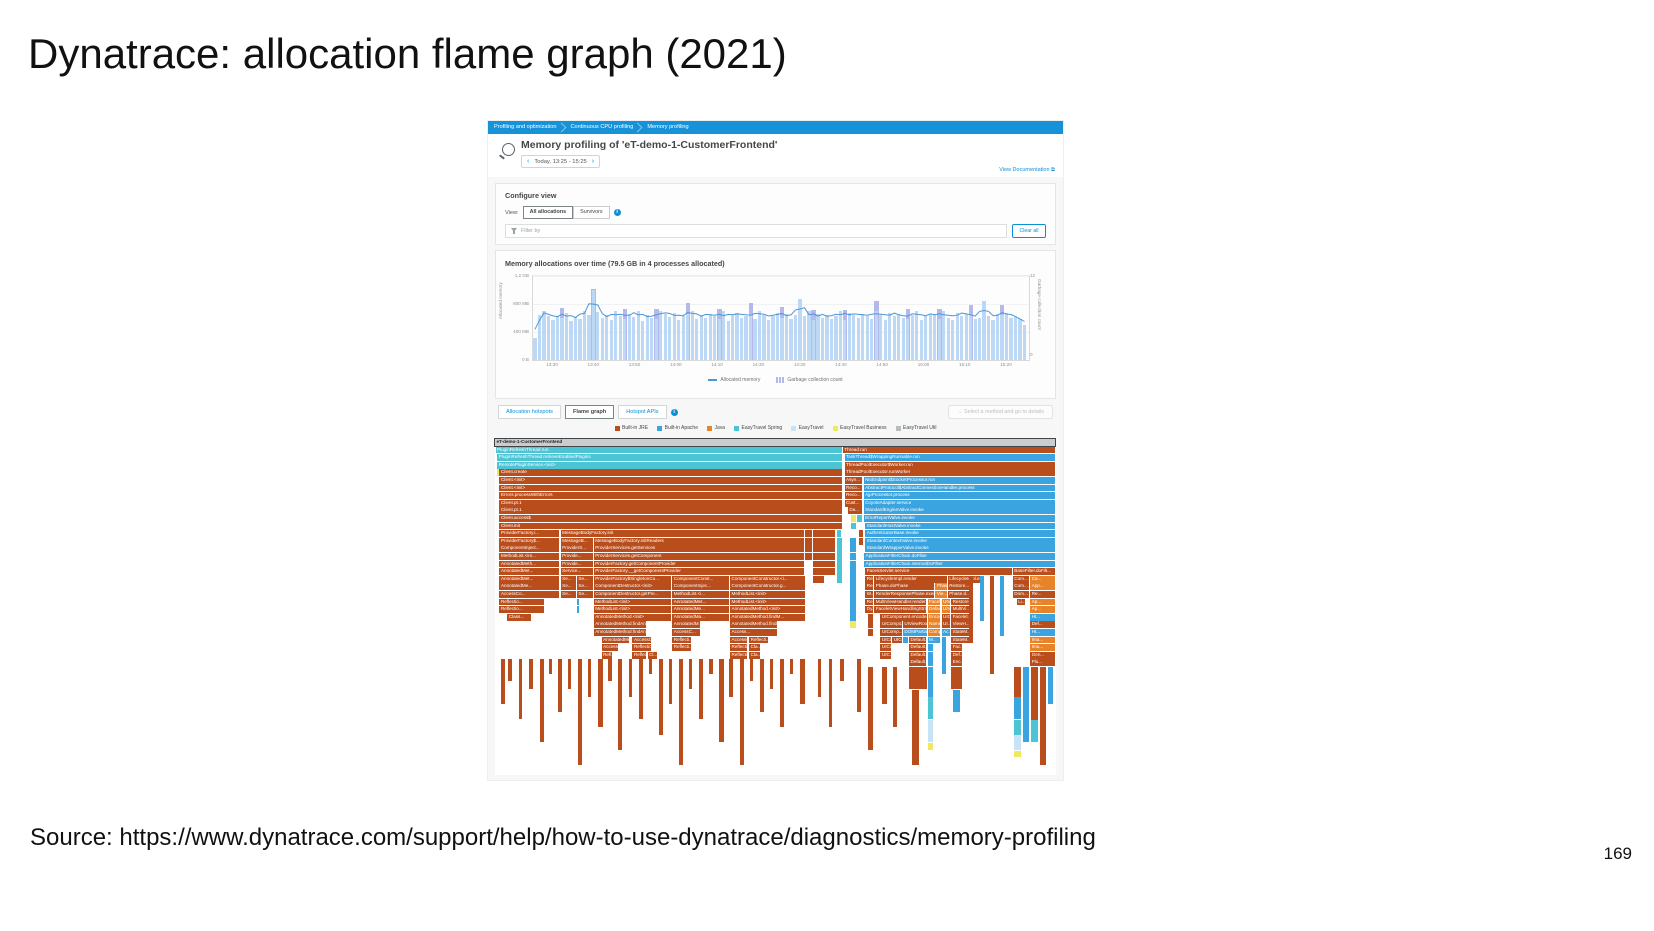  What do you see at coordinates (603, 127) in the screenshot?
I see `breadcrumb-item-2: Continuous CPU profiling` at bounding box center [603, 127].